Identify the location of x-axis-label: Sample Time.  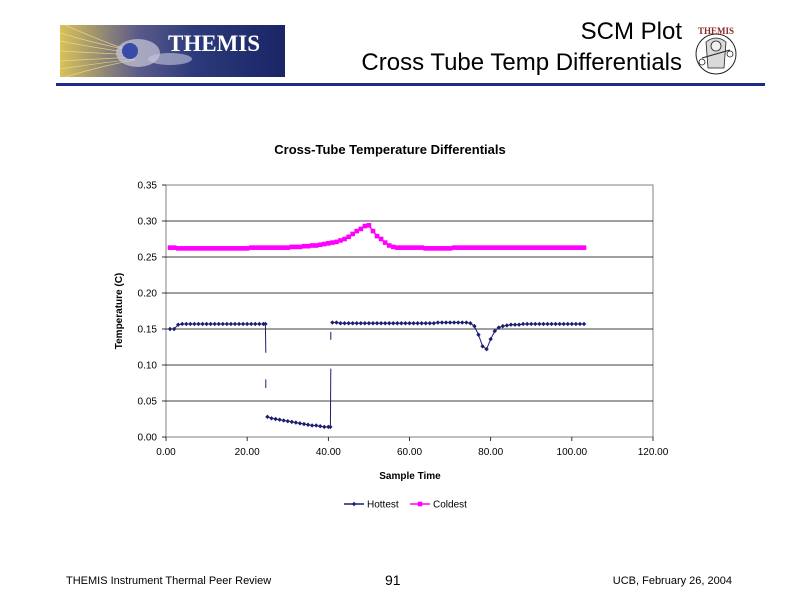
(410, 476).